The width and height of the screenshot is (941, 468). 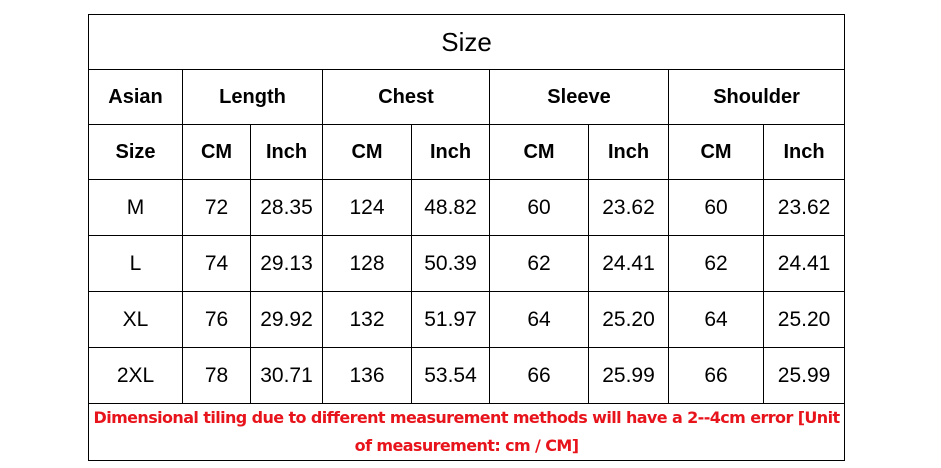 I want to click on header-sleeve: Sleeve, so click(x=579, y=97).